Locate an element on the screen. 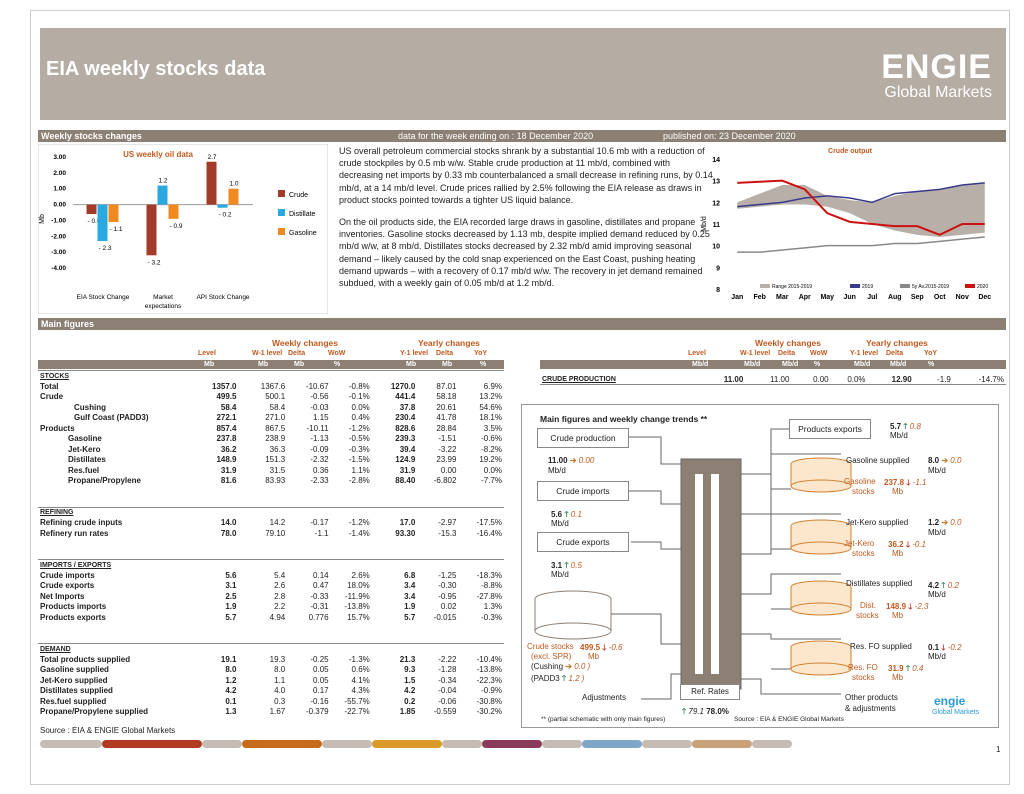 The height and width of the screenshot is (794, 1024). cell: -0.1% is located at coordinates (359, 397).